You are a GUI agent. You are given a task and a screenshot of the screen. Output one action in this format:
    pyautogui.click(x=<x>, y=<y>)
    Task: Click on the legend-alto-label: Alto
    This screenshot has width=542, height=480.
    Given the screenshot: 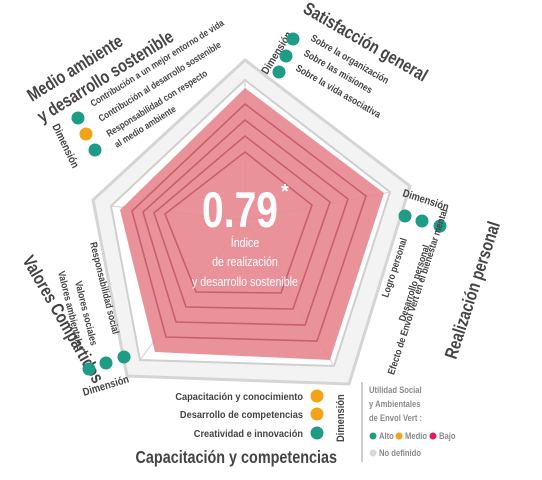 What is the action you would take?
    pyautogui.click(x=386, y=435)
    